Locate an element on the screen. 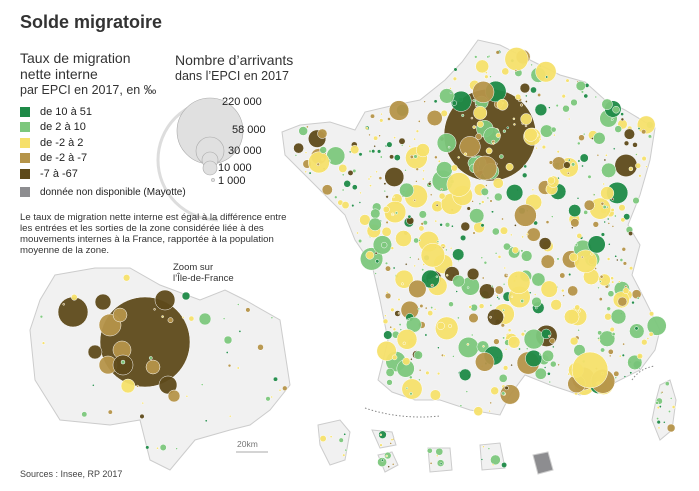  inset-bubble-paris is located at coordinates (145, 342).